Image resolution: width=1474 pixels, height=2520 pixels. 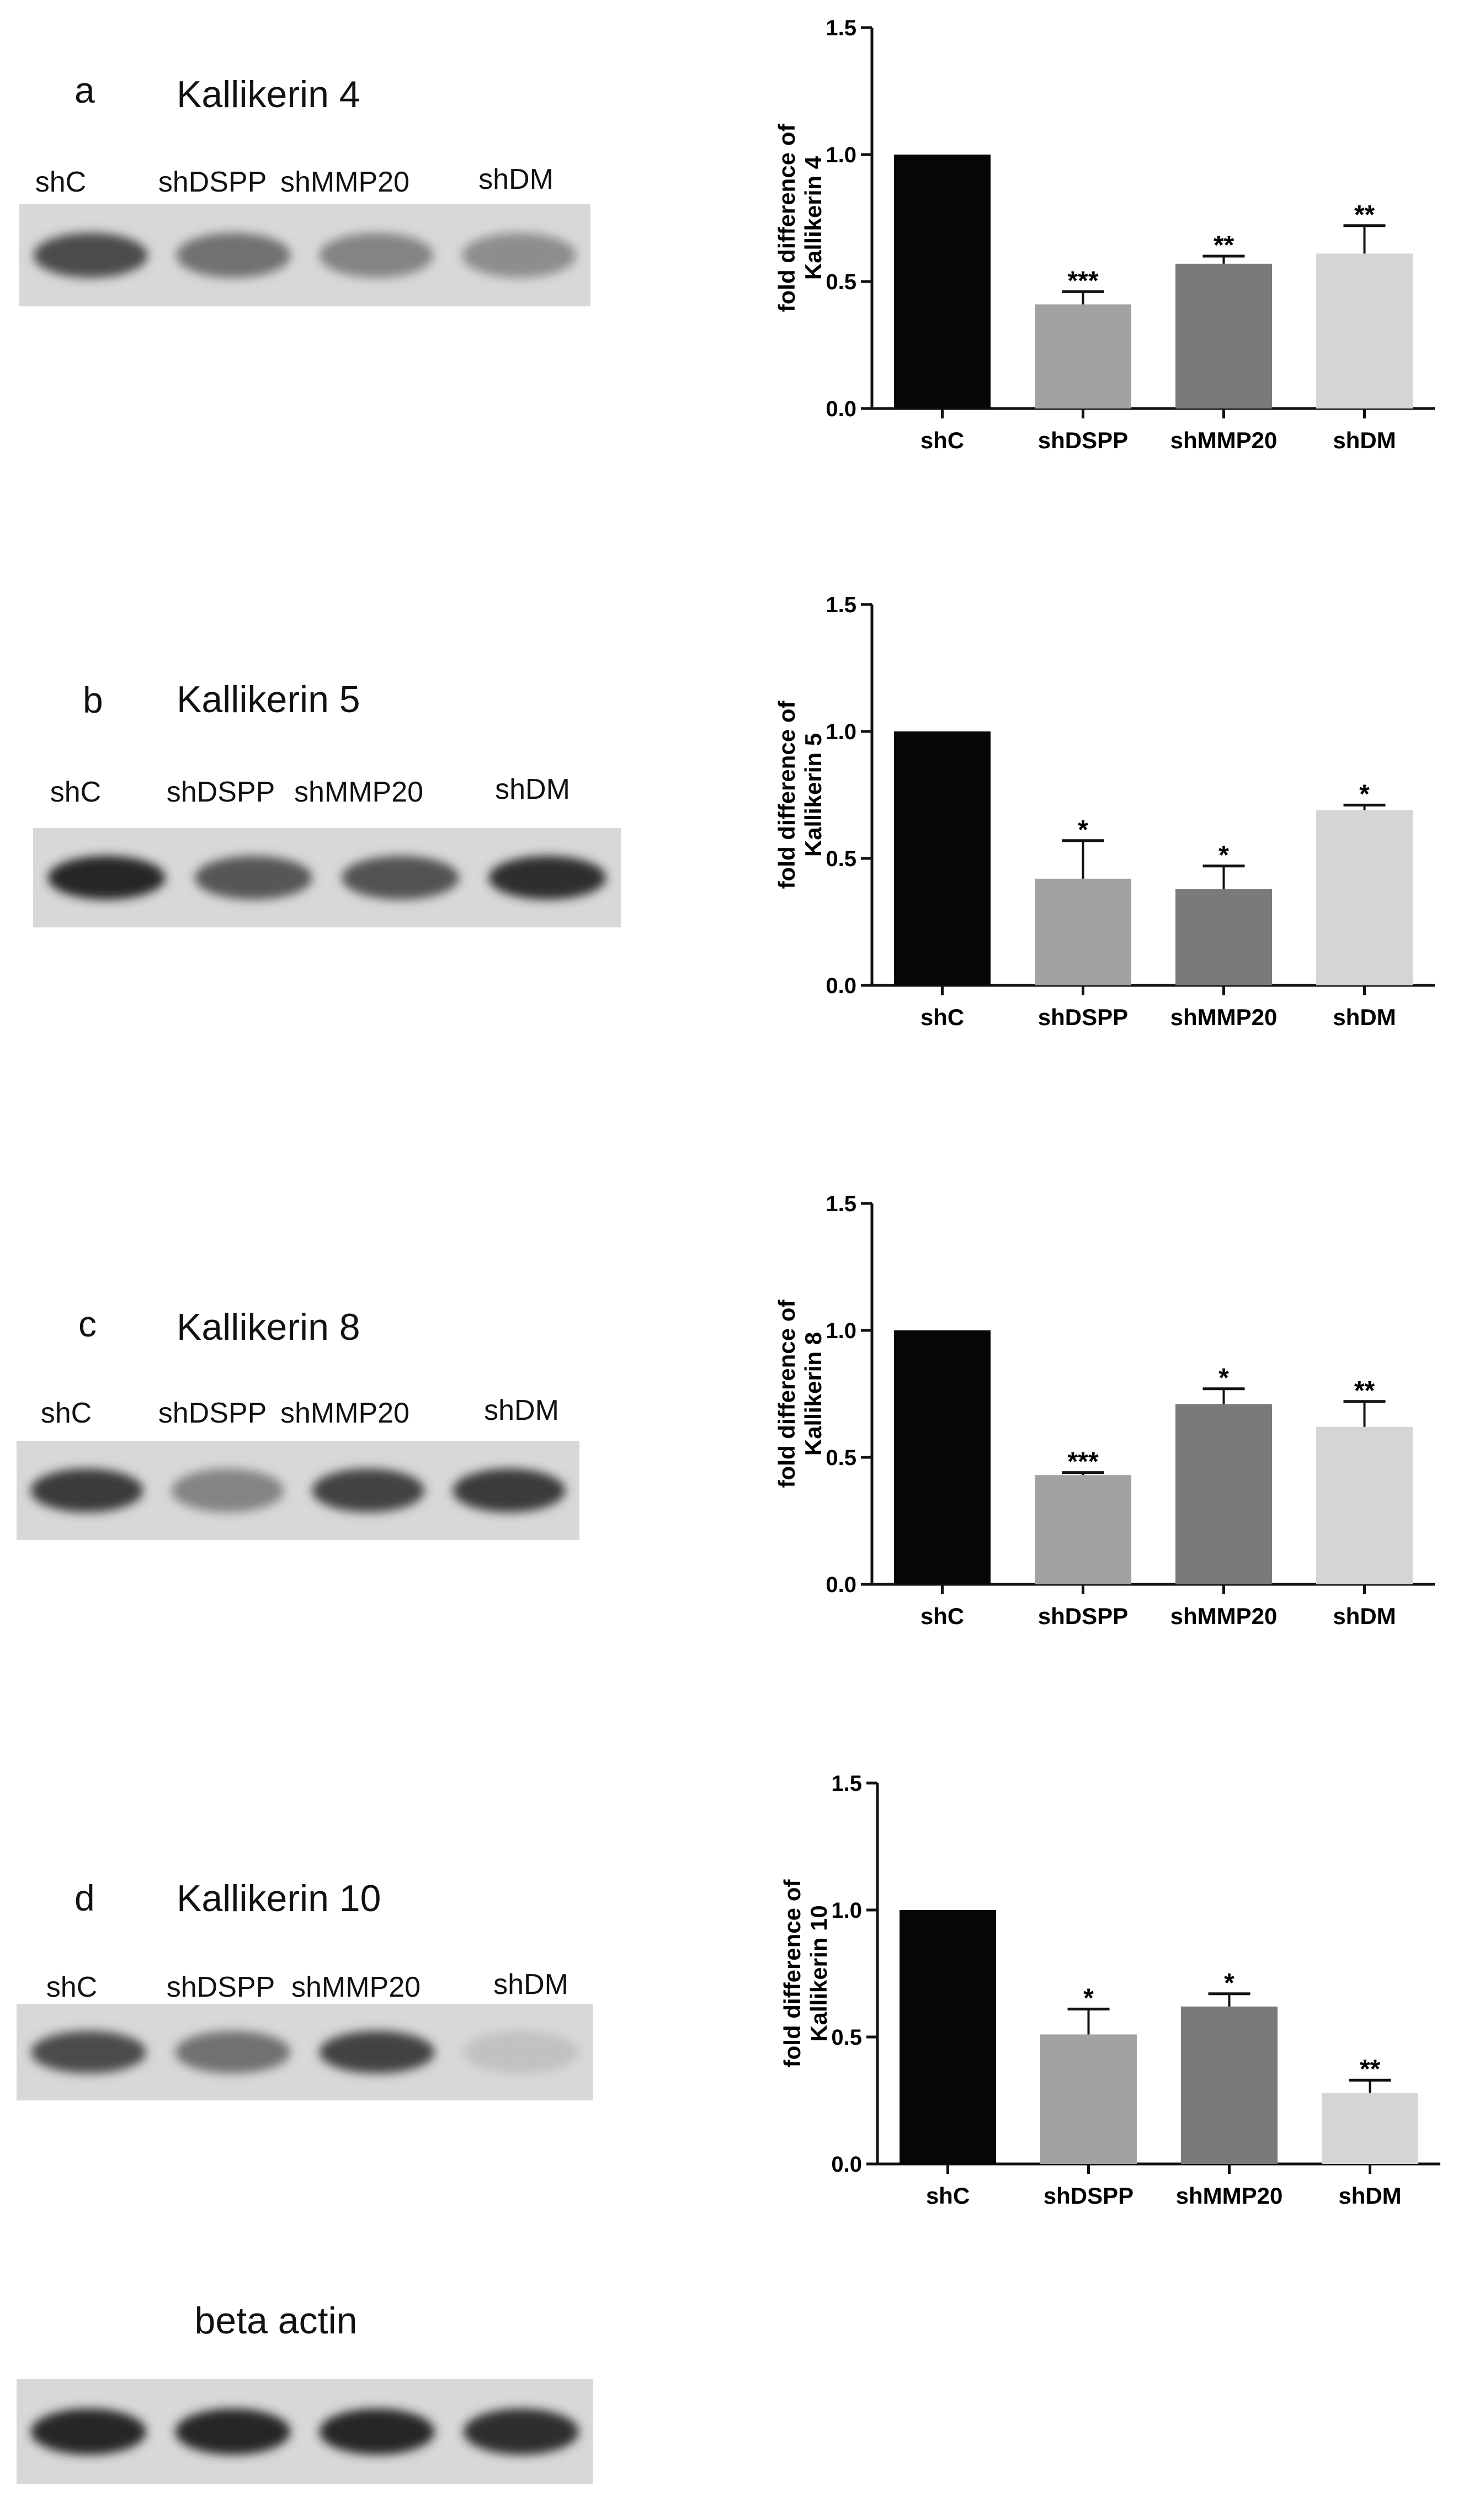 I want to click on panel-letter: b, so click(x=93, y=700).